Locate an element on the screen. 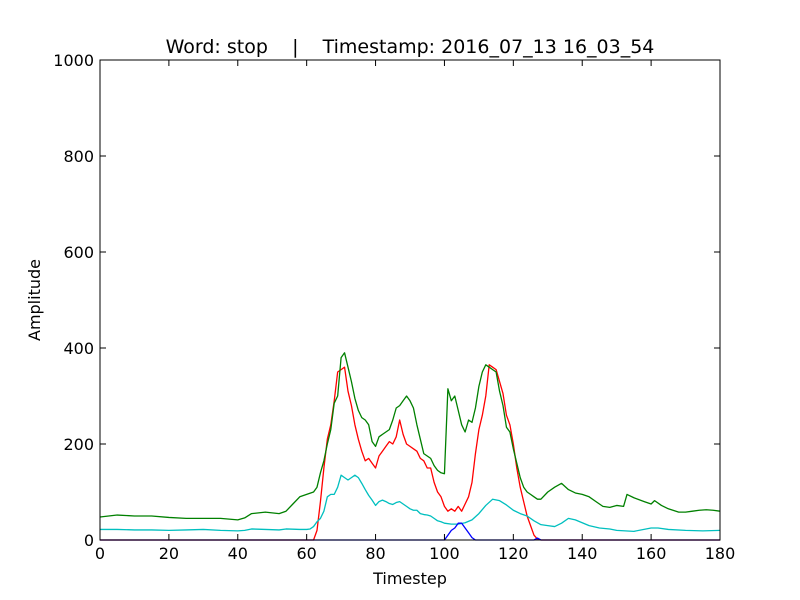  x-tick-label: 80 is located at coordinates (375, 553).